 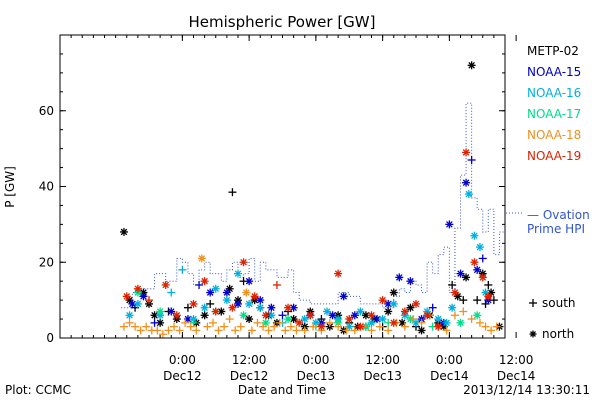 What do you see at coordinates (533, 303) in the screenshot?
I see `legend-marker-south` at bounding box center [533, 303].